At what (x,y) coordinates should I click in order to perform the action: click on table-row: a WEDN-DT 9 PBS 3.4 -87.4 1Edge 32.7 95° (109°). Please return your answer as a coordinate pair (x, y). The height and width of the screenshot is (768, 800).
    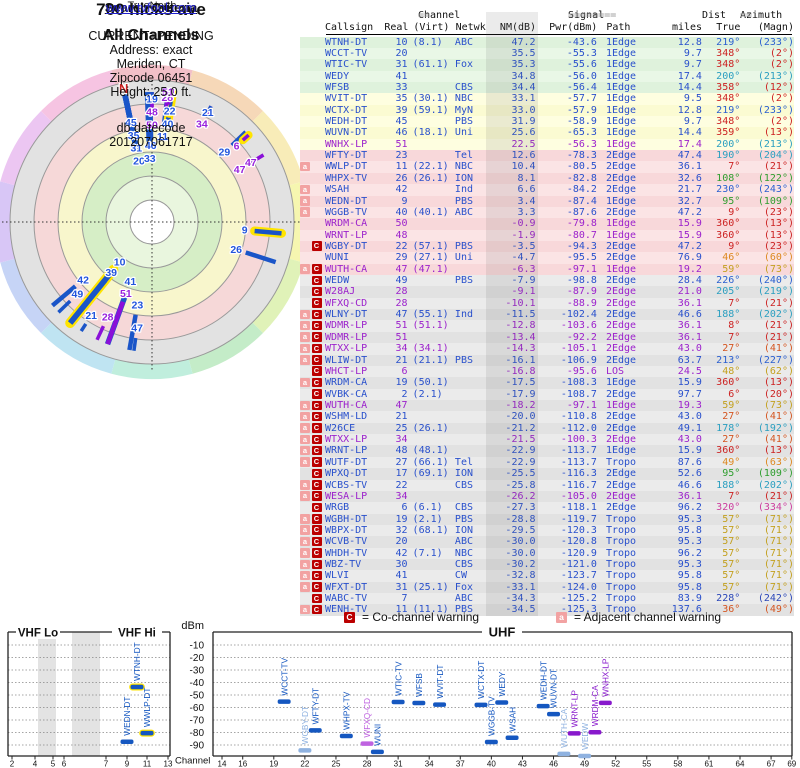
    Looking at the image, I should click on (547, 201).